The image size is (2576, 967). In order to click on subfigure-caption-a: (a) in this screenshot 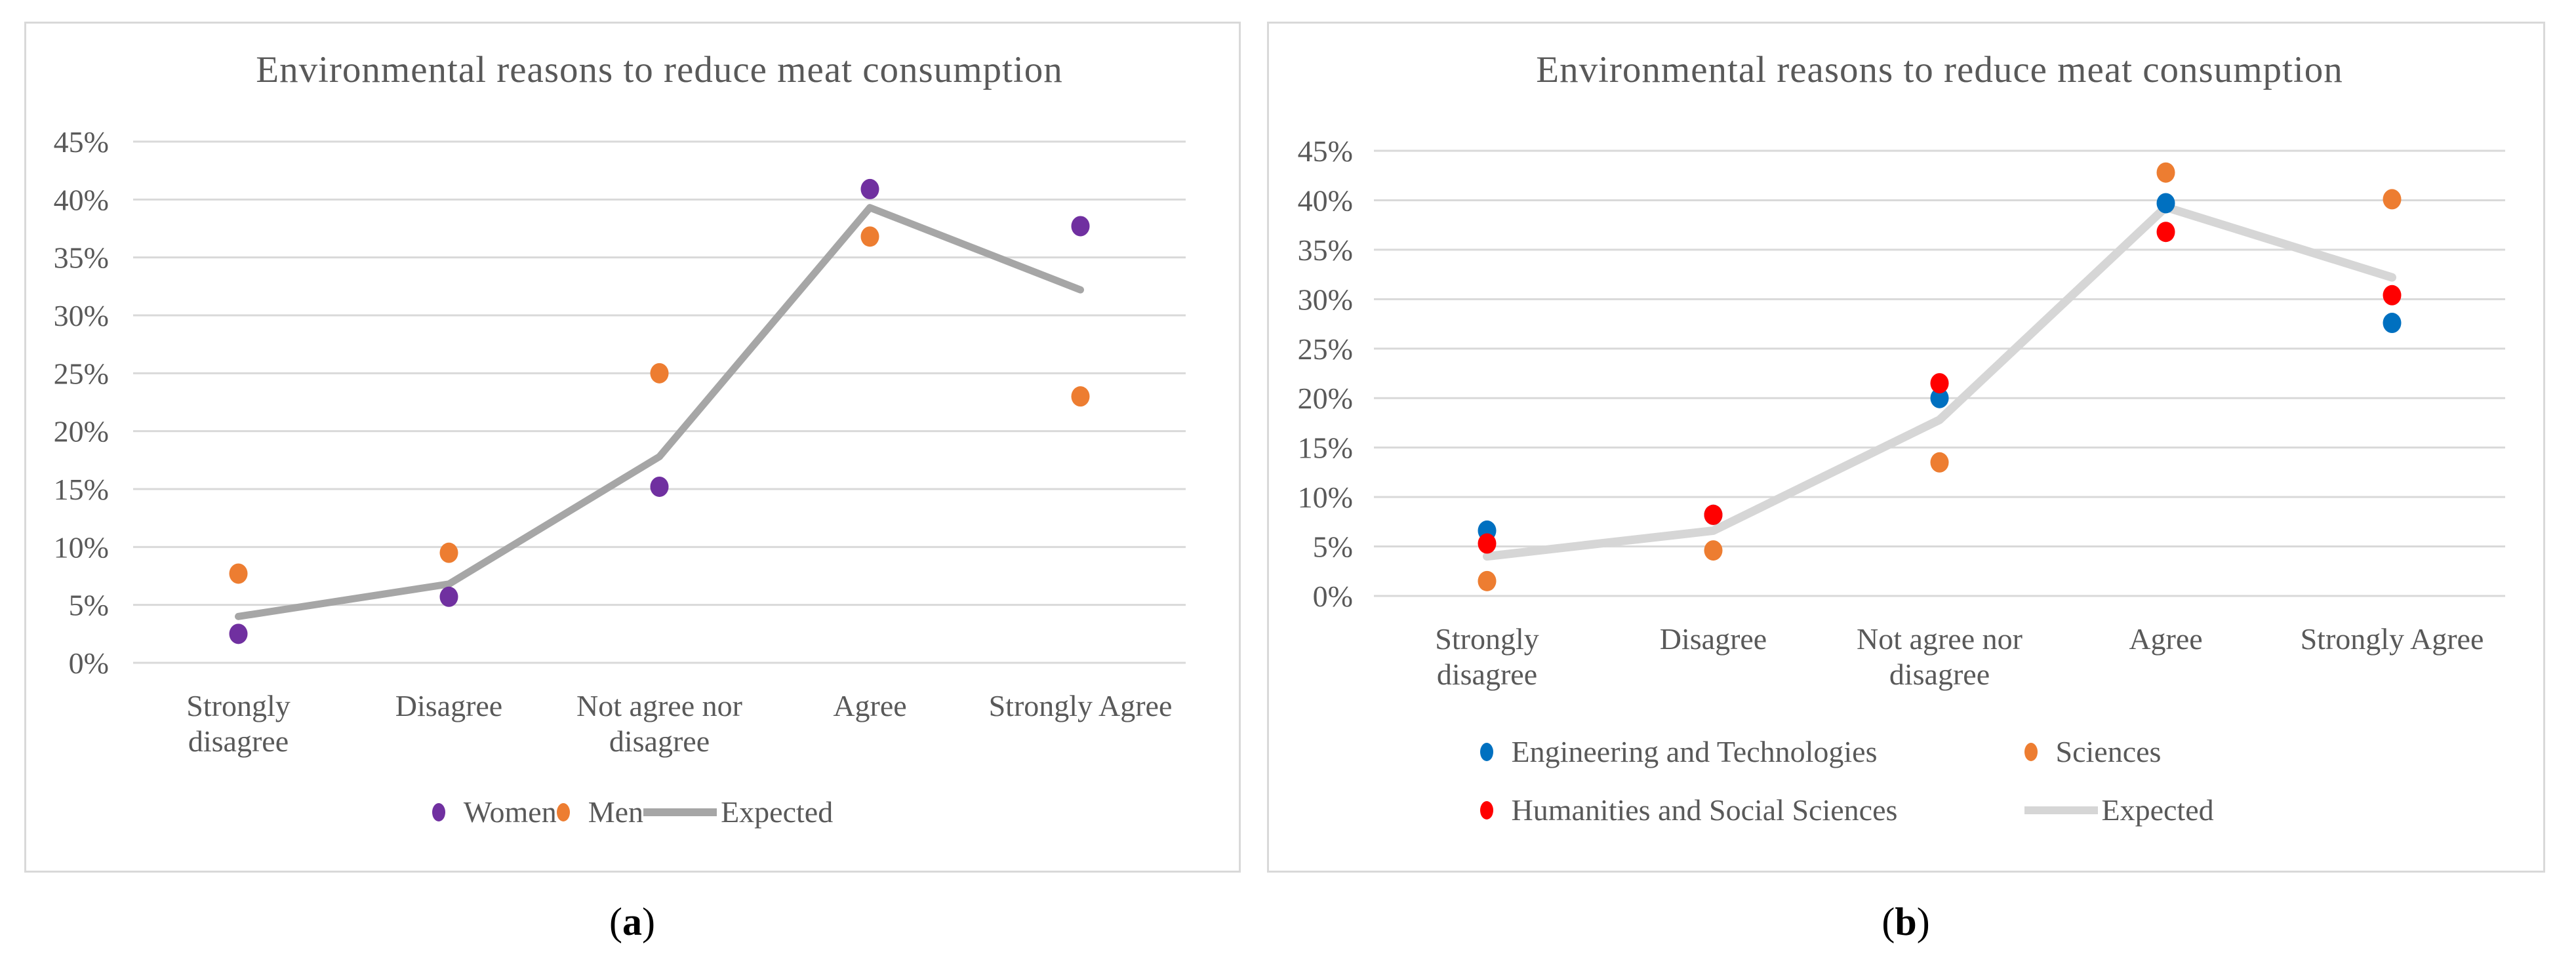, I will do `click(632, 922)`.